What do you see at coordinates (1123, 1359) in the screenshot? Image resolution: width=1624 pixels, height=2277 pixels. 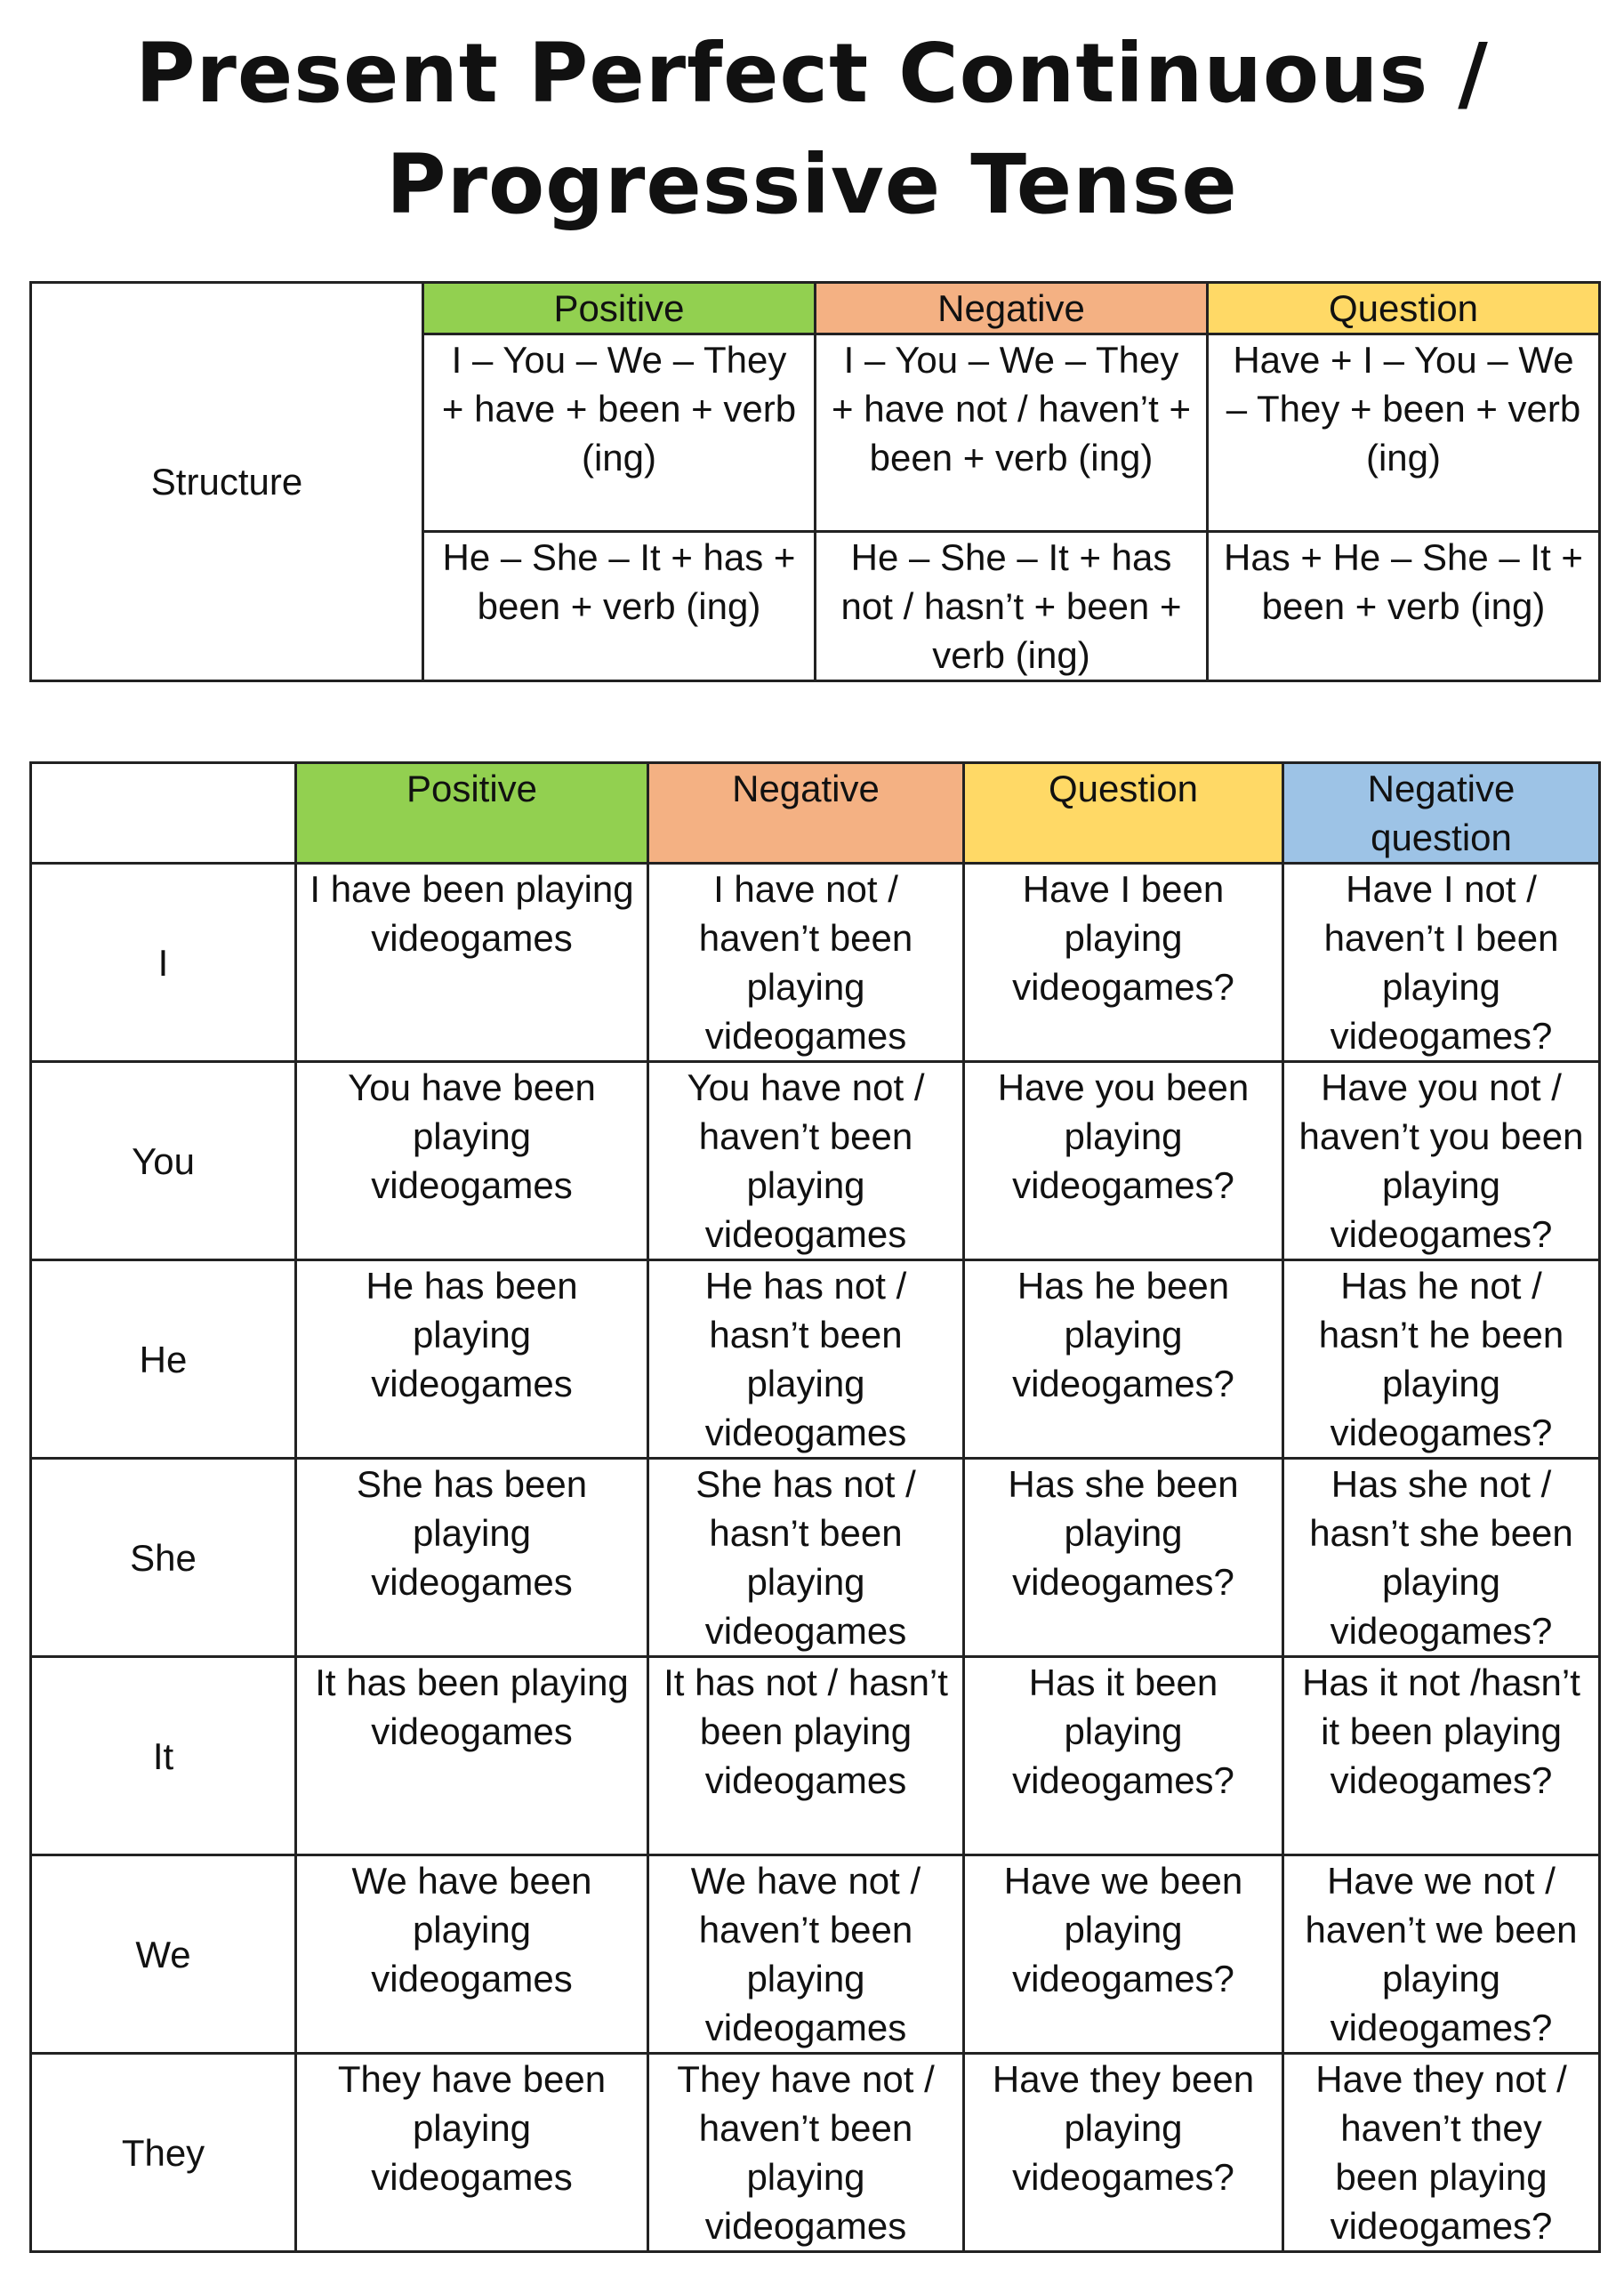 I see `sentence-cell: Has he been playing videogames?` at bounding box center [1123, 1359].